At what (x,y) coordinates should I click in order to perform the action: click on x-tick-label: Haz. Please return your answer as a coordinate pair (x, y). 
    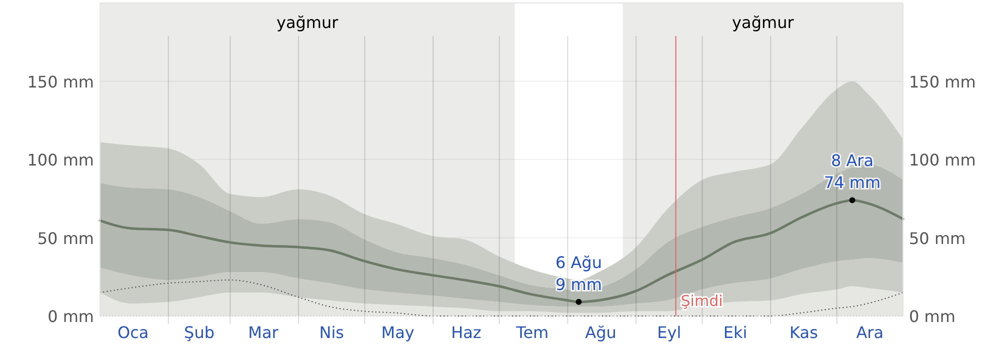
    Looking at the image, I should click on (466, 332).